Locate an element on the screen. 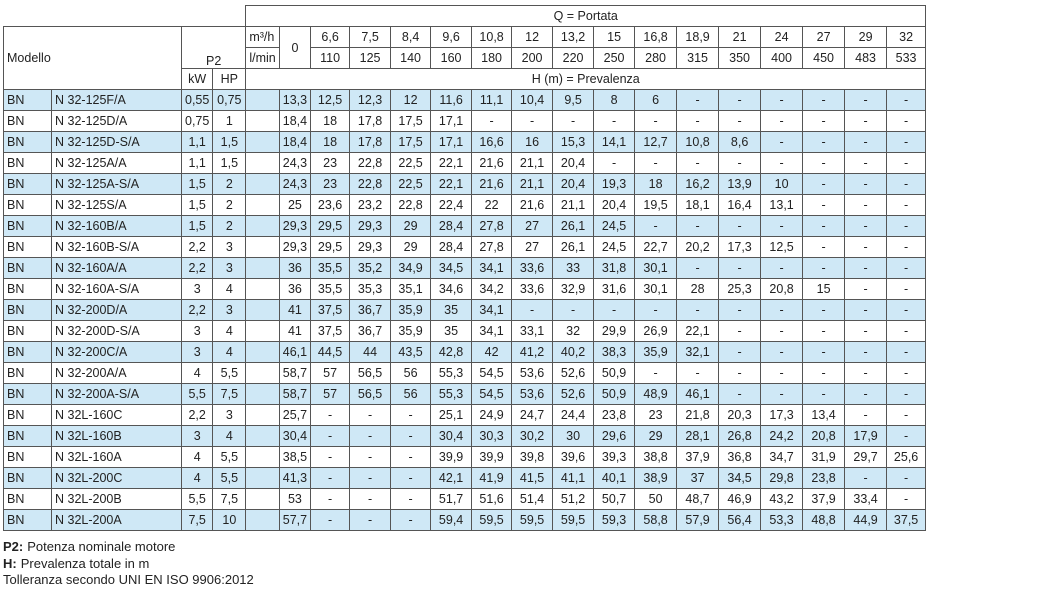 This screenshot has height=590, width=1051. flow-lmin: 533 is located at coordinates (906, 58).